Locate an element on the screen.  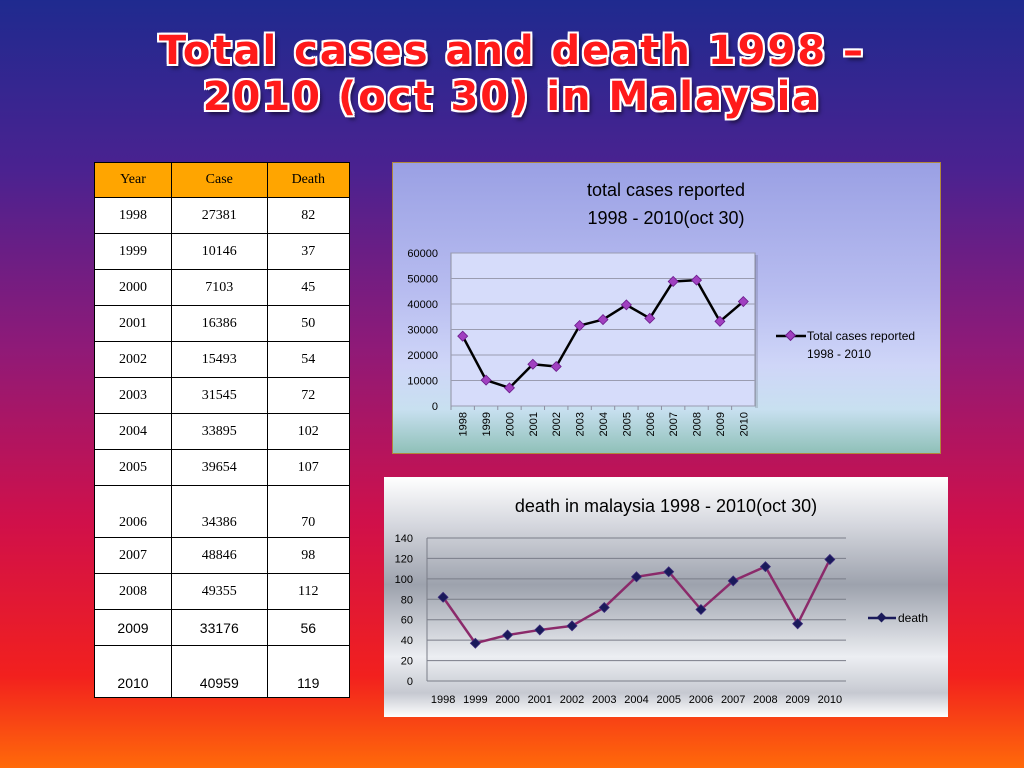
table-row: 2009 33176 56 is located at coordinates (222, 627).